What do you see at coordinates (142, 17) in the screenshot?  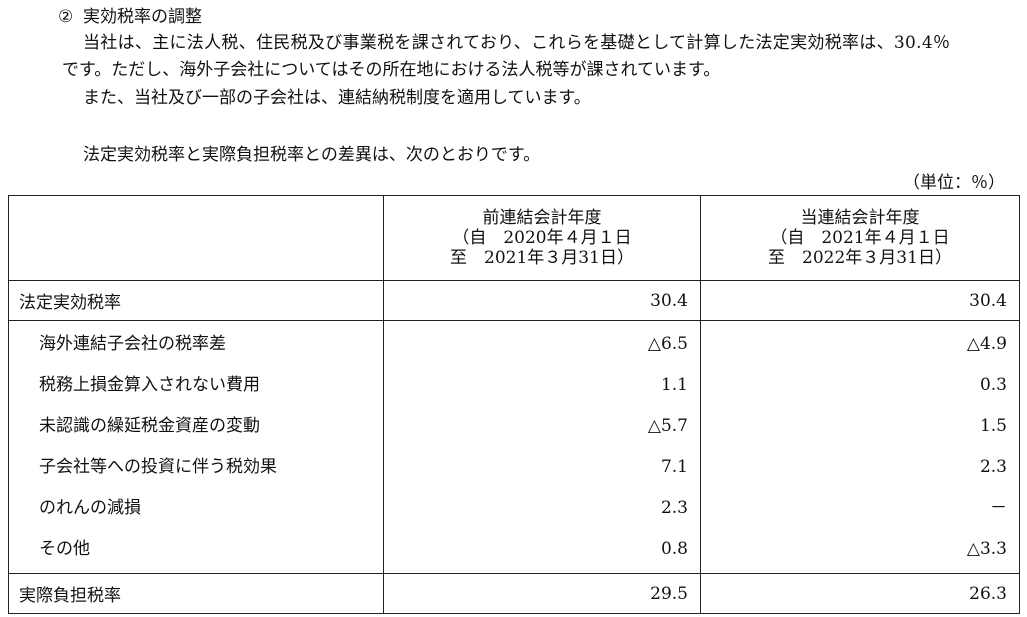 I see `section-title: 実効税率の調整` at bounding box center [142, 17].